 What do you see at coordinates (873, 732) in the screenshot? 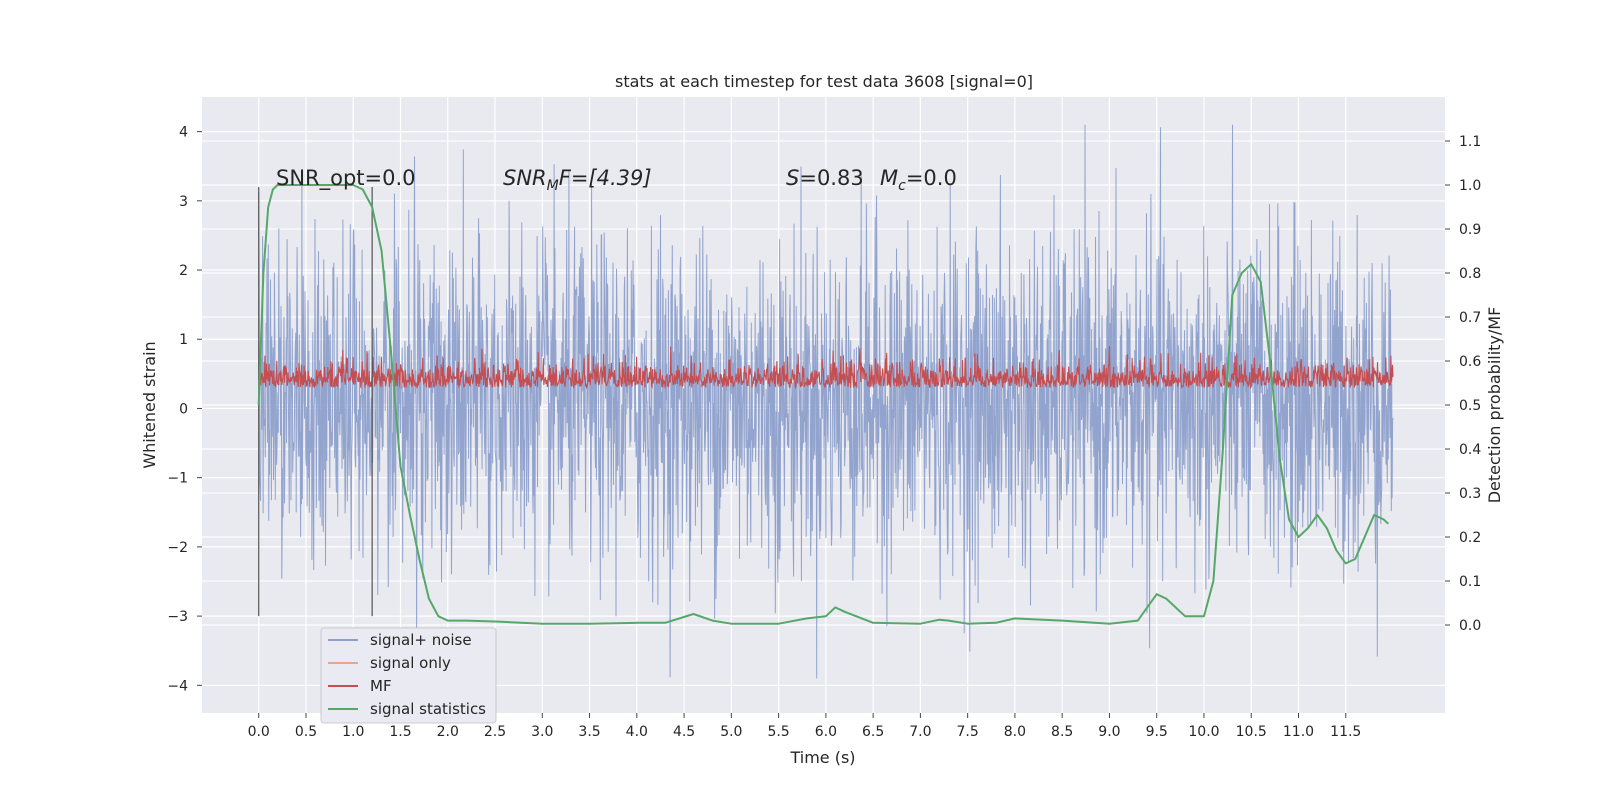
I see `x-tick-label: 6.5` at bounding box center [873, 732].